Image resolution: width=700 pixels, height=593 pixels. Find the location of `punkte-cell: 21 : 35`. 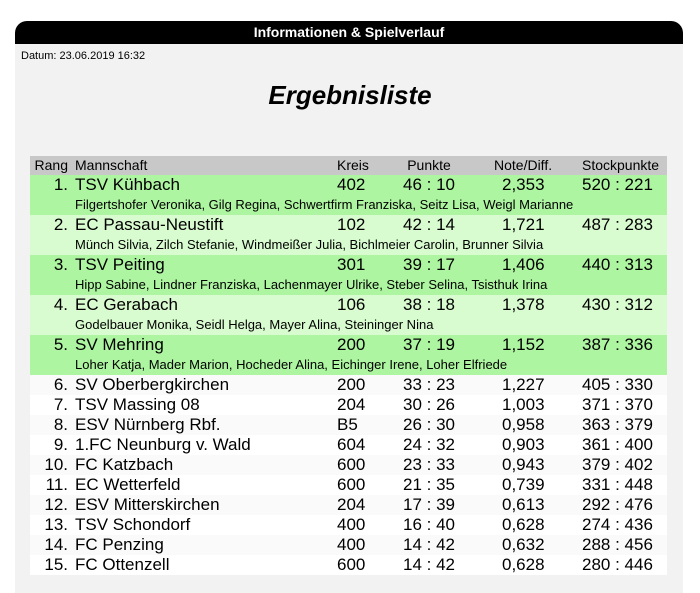

punkte-cell: 21 : 35 is located at coordinates (429, 484).